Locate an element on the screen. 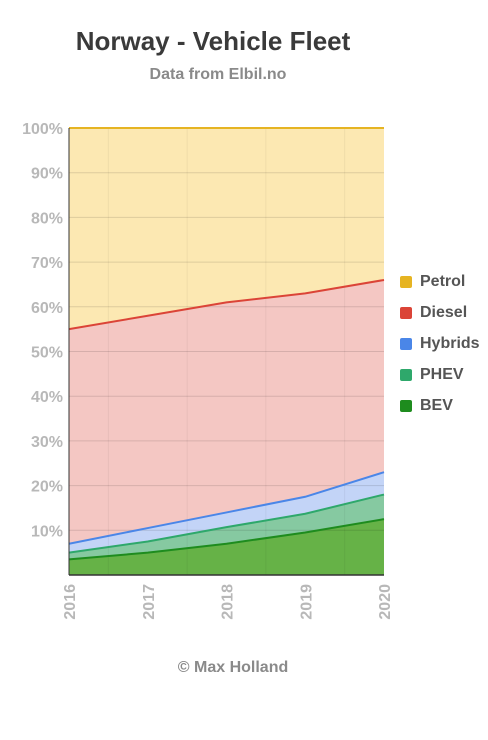 The image size is (488, 740). y-tick-label: 90% is located at coordinates (47, 174).